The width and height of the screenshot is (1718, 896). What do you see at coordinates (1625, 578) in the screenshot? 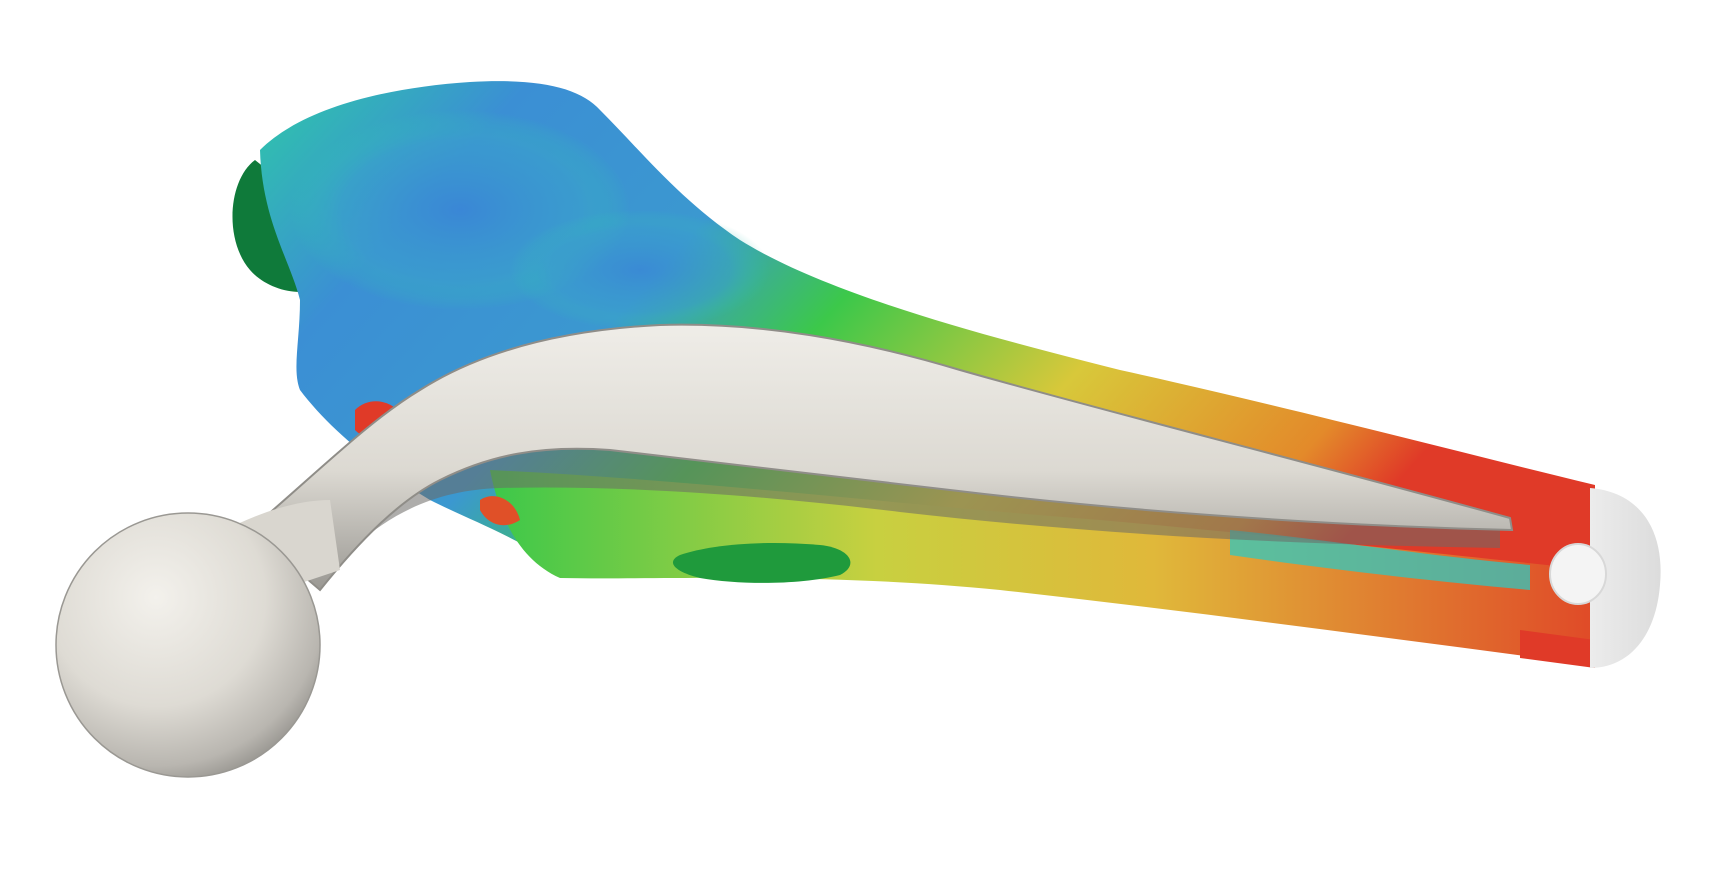
I see `distal-cut-cap` at bounding box center [1625, 578].